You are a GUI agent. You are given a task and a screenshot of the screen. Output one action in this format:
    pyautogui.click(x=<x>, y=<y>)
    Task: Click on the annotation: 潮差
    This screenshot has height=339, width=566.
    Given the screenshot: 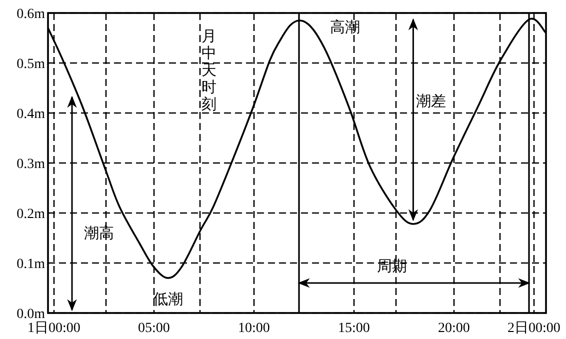 What is the action you would take?
    pyautogui.click(x=431, y=101)
    